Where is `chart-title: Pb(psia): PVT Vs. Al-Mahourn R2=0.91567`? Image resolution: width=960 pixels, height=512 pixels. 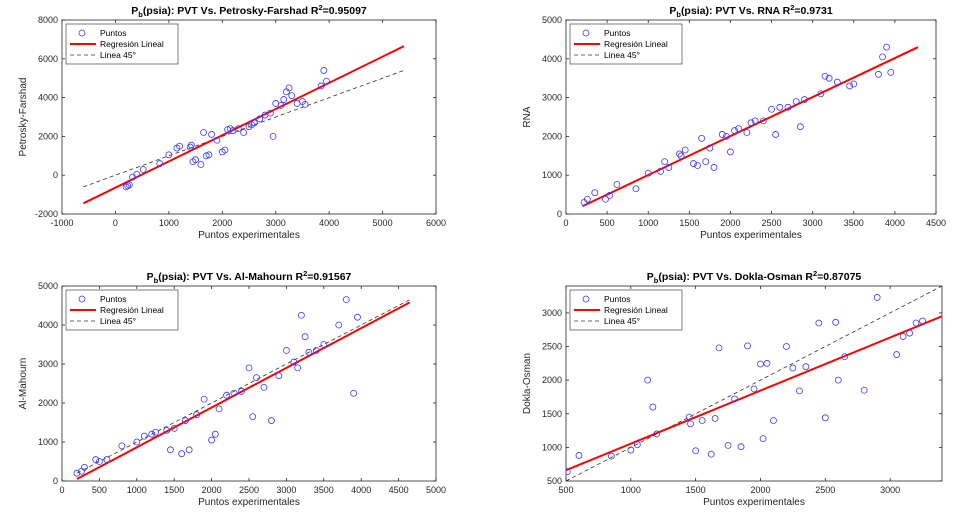 chart-title: Pb(psia): PVT Vs. Al-Mahourn R2=0.91567 is located at coordinates (249, 277).